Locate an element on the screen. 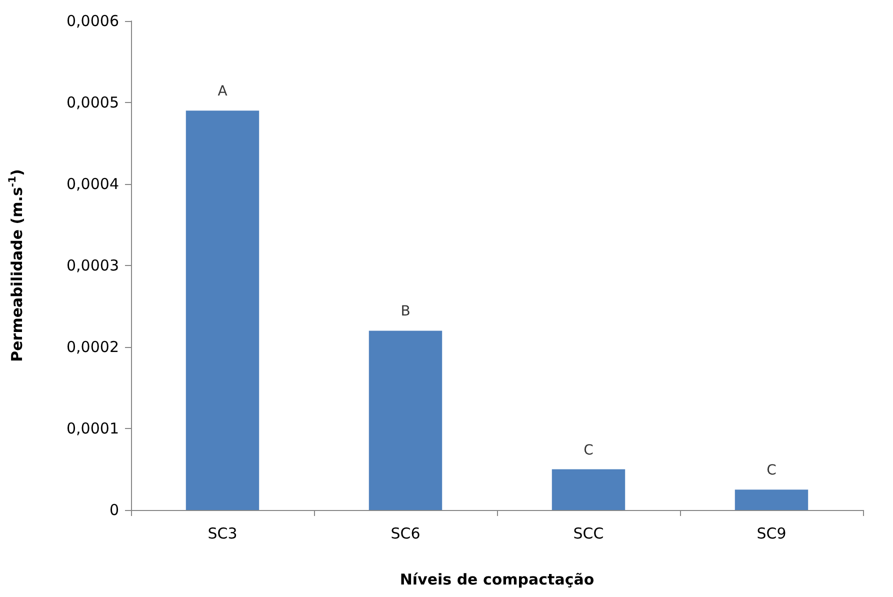 This screenshot has width=893, height=597. y-axis-title: Permeabilidade (m.s-1) is located at coordinates (17, 265).